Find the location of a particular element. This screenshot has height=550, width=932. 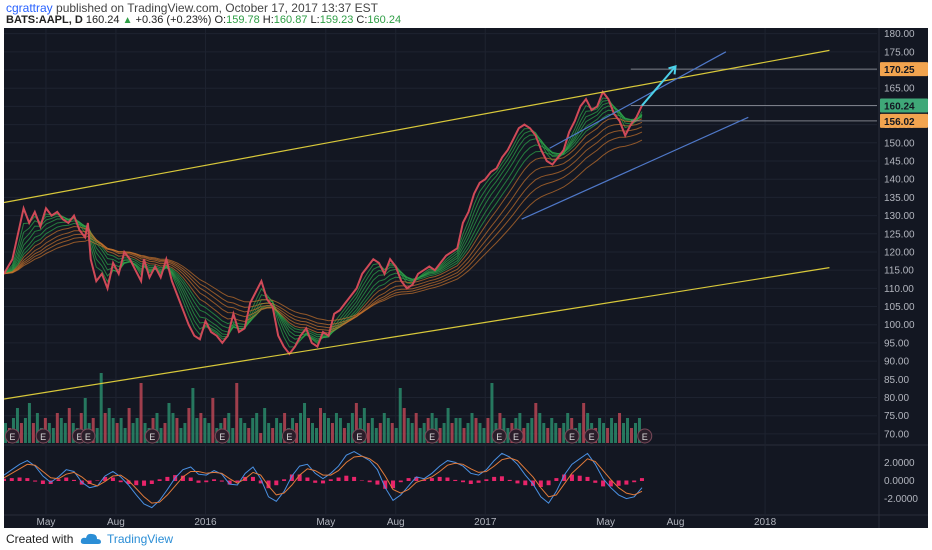

symbol-name: BATS:AAPL, D is located at coordinates (44, 20).